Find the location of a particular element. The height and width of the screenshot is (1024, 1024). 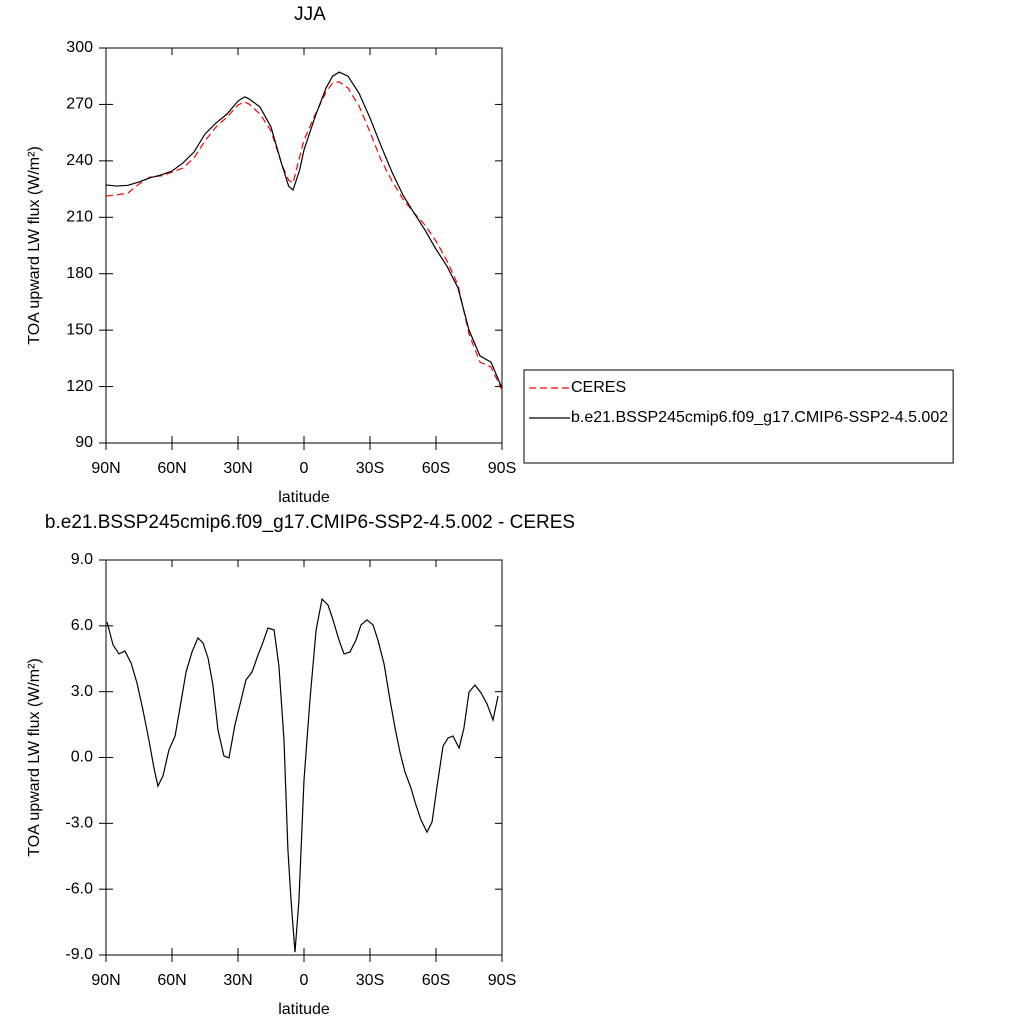

y-tick-label: 150 is located at coordinates (79, 329).